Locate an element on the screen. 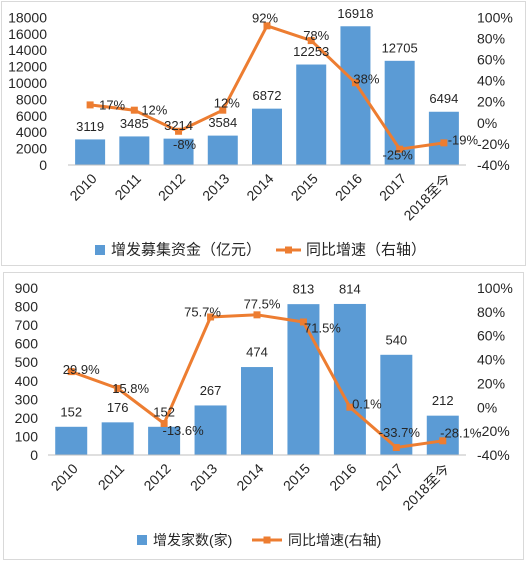 The height and width of the screenshot is (562, 527). y-axis-tick-label: 400 is located at coordinates (27, 381).